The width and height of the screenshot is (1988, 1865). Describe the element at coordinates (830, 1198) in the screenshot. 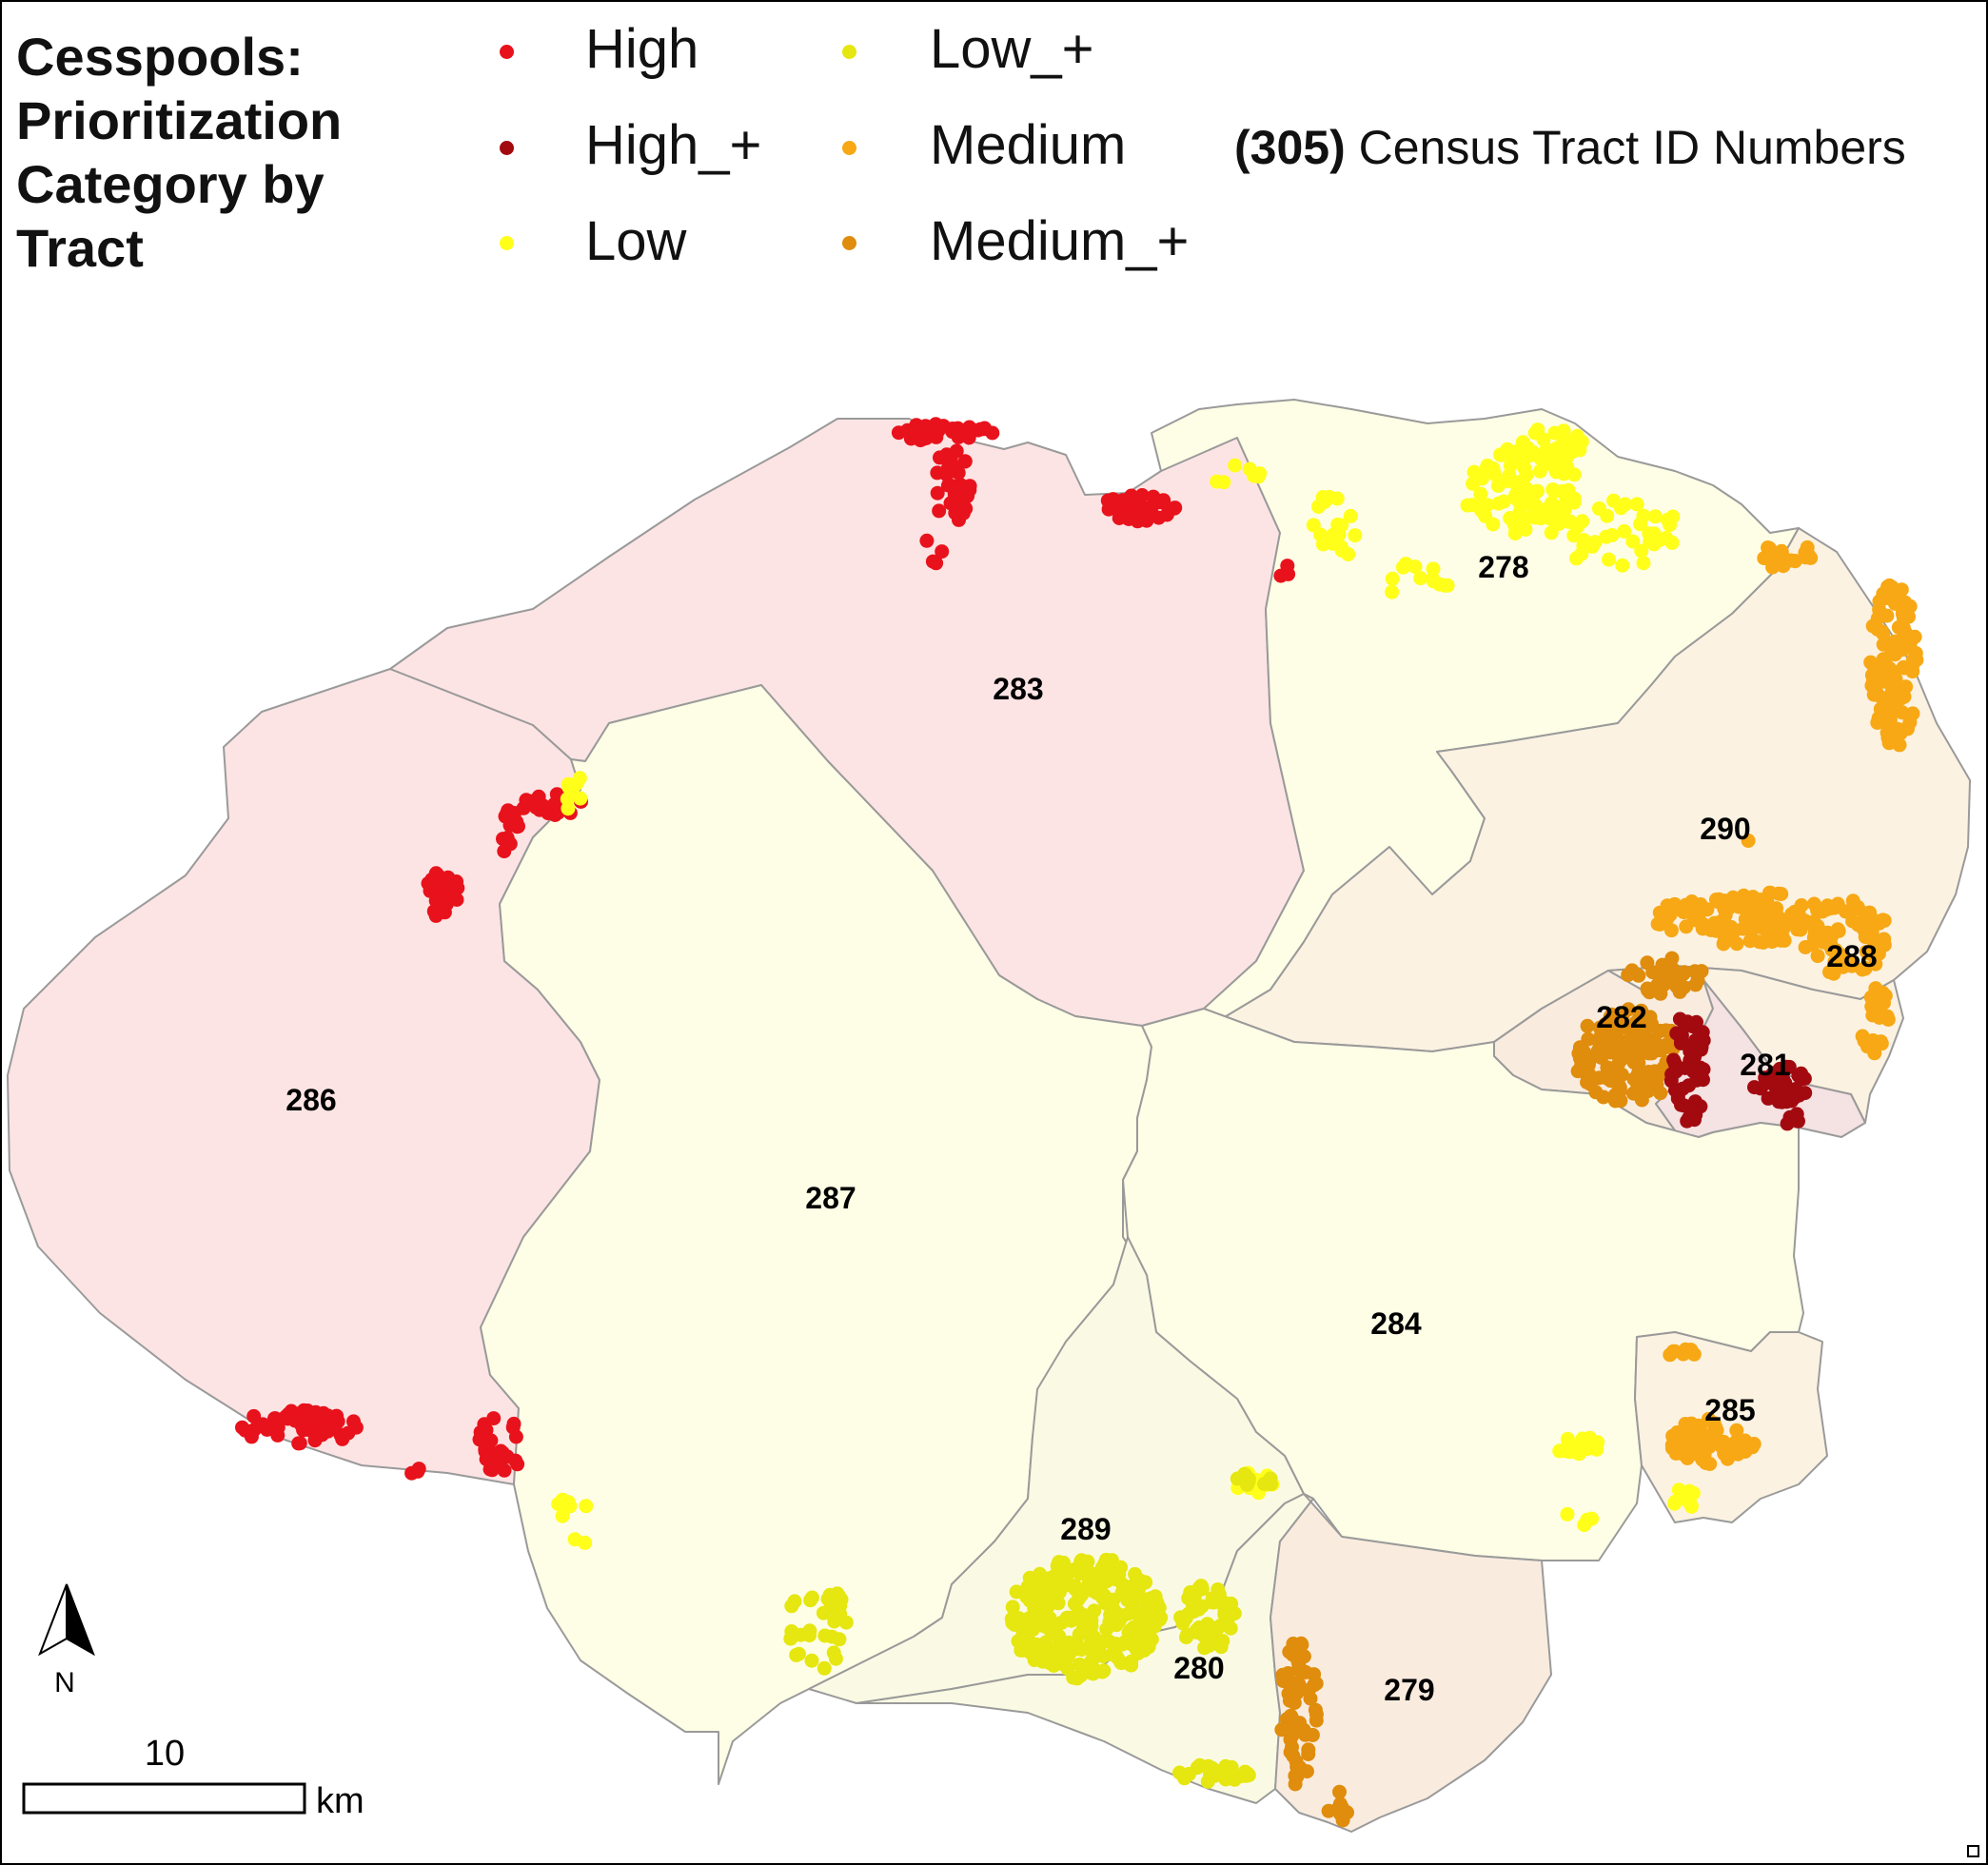

I see `tract-label-287: 287` at that location.